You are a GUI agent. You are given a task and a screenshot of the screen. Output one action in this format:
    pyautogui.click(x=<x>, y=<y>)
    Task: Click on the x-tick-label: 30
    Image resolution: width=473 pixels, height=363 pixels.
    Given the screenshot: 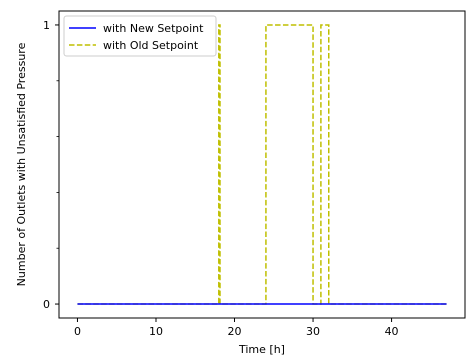 What is the action you would take?
    pyautogui.click(x=313, y=331)
    